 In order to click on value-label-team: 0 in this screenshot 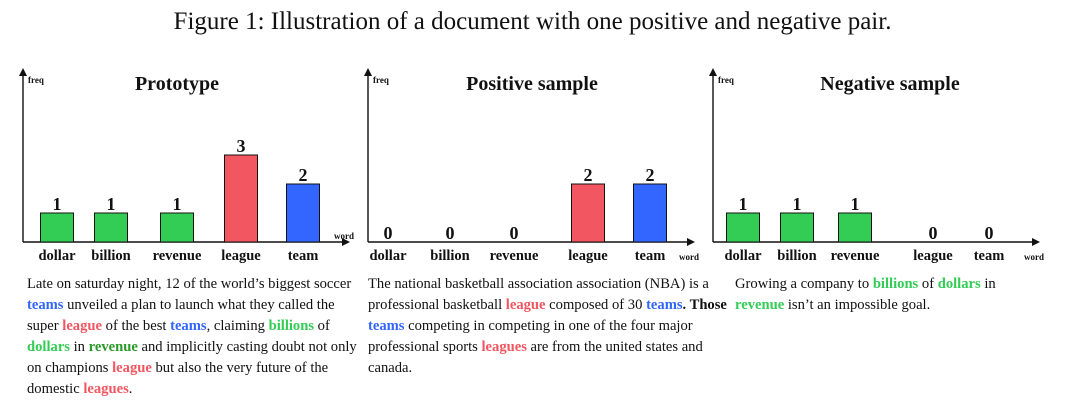, I will do `click(989, 233)`.